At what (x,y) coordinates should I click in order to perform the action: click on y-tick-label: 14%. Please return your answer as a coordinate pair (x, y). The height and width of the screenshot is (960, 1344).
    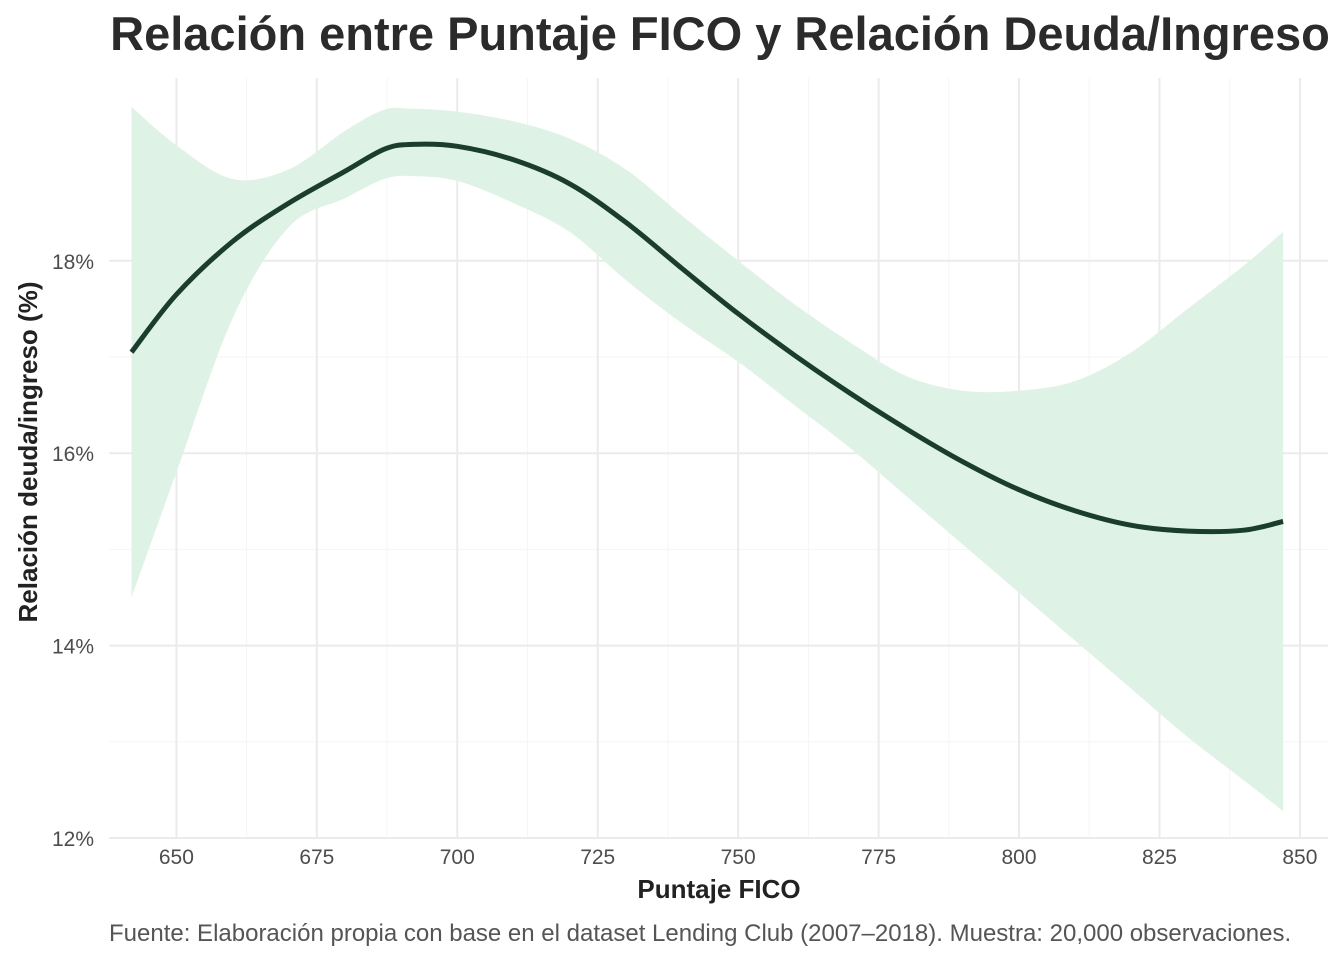
    Looking at the image, I should click on (73, 647).